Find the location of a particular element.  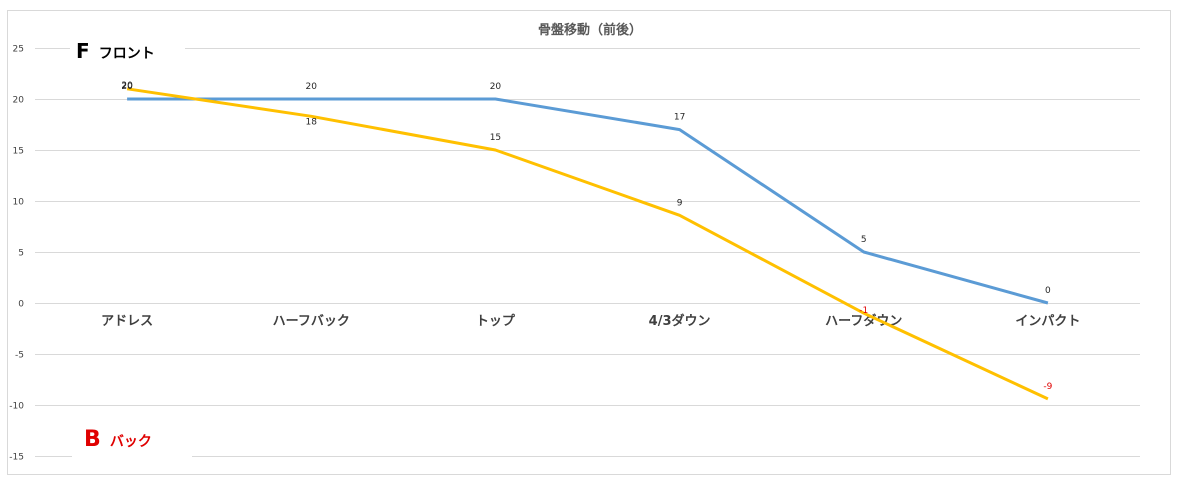

data-label: -1 is located at coordinates (863, 311).